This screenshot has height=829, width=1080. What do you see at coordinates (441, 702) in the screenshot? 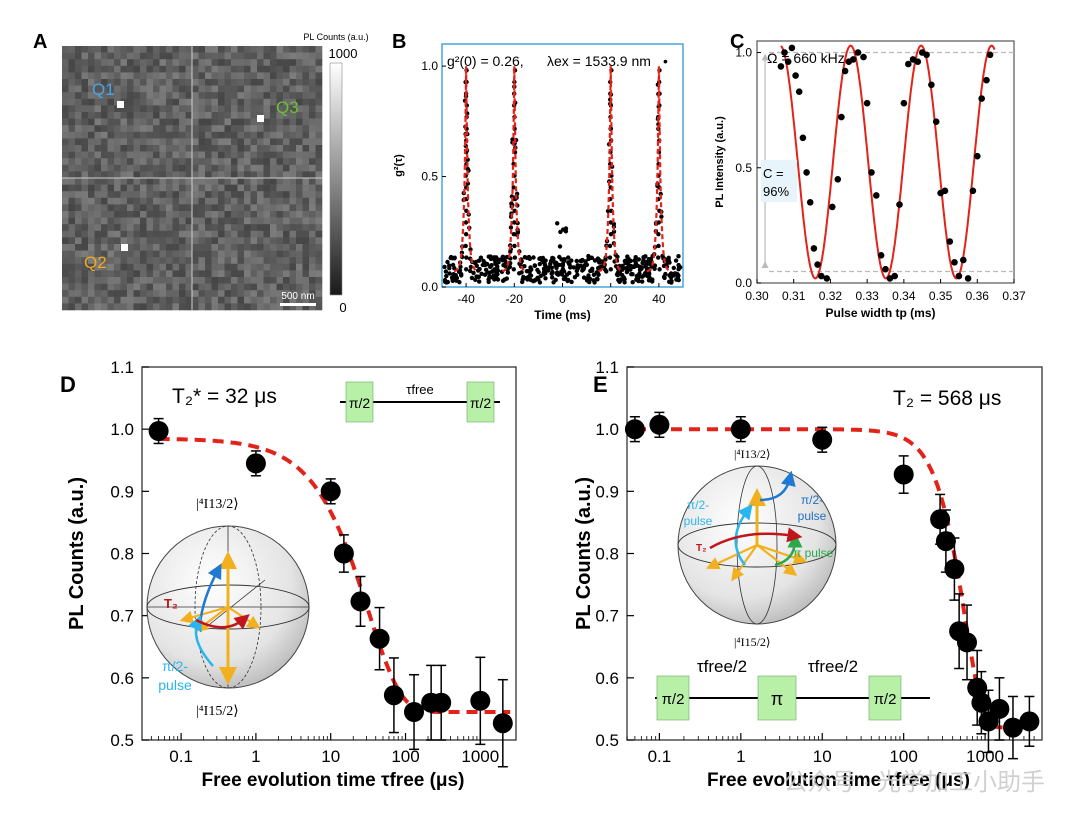
I see `decay-data-point` at bounding box center [441, 702].